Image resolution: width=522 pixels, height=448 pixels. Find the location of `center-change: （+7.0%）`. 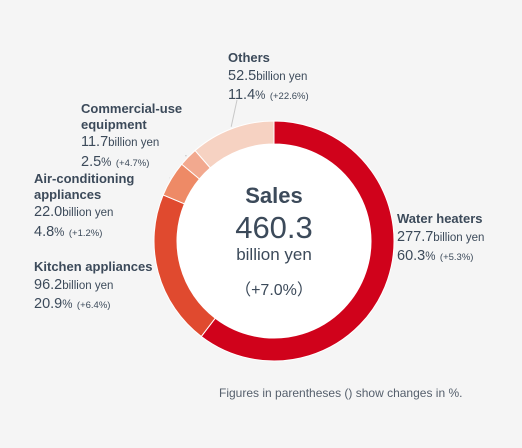

center-change: （+7.0%） is located at coordinates (274, 290).